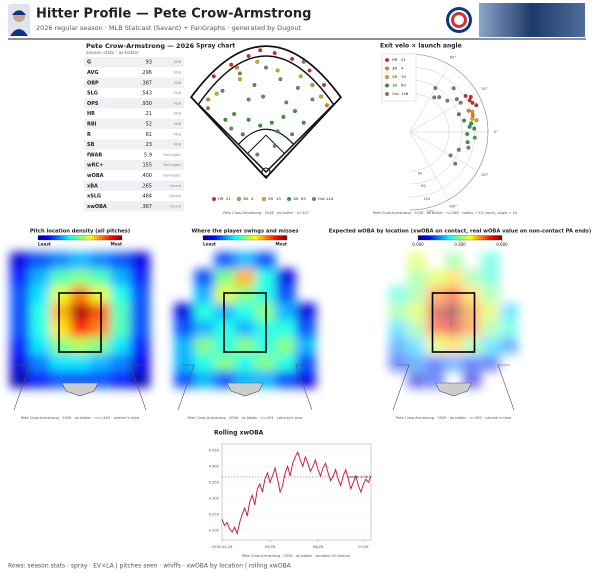 The height and width of the screenshot is (573, 594). Describe the element at coordinates (92, 186) in the screenshot. I see `stat-name: xBA` at that location.